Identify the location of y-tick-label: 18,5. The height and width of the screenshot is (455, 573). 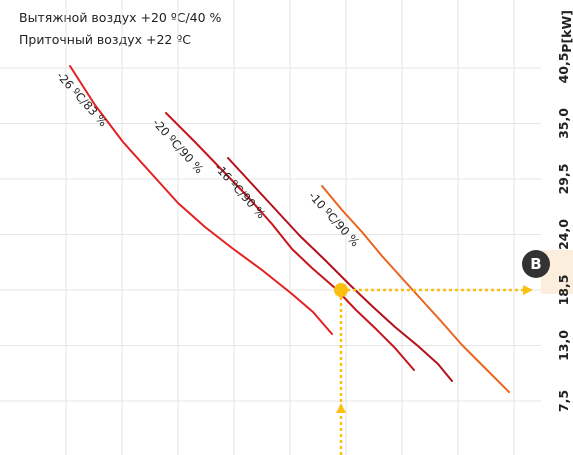
(563, 290).